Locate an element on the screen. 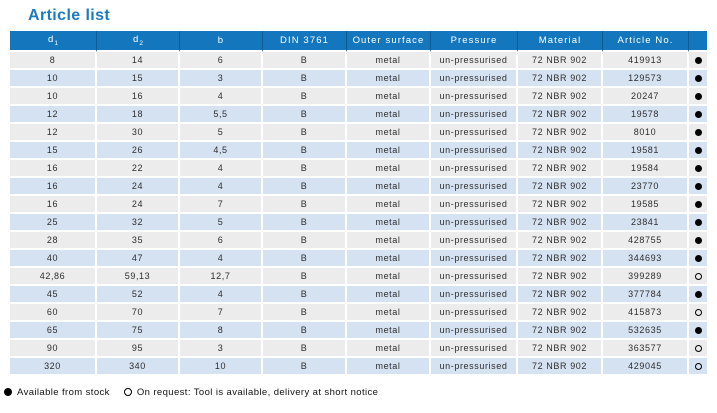 Image resolution: width=717 pixels, height=413 pixels. d1-cell: 10 is located at coordinates (53, 97).